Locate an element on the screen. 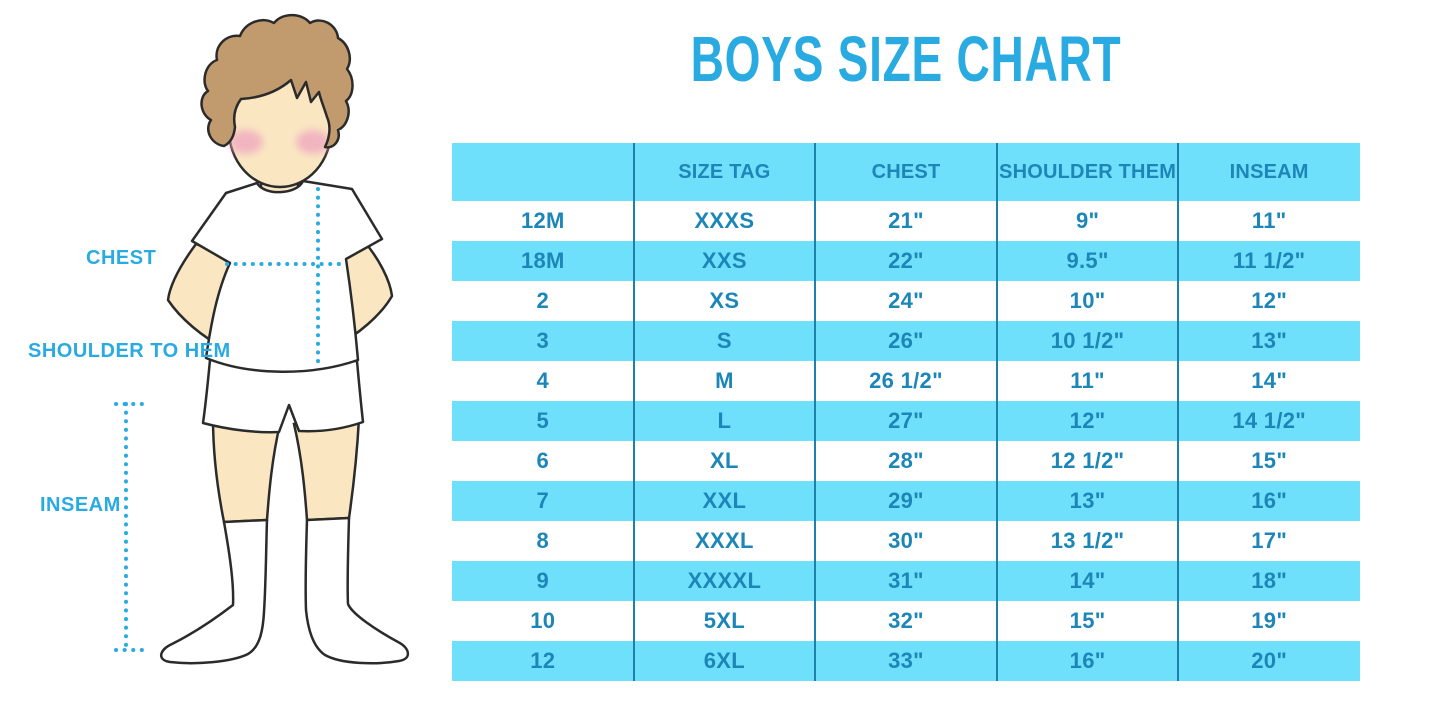  table-cell: 28" is located at coordinates (906, 460).